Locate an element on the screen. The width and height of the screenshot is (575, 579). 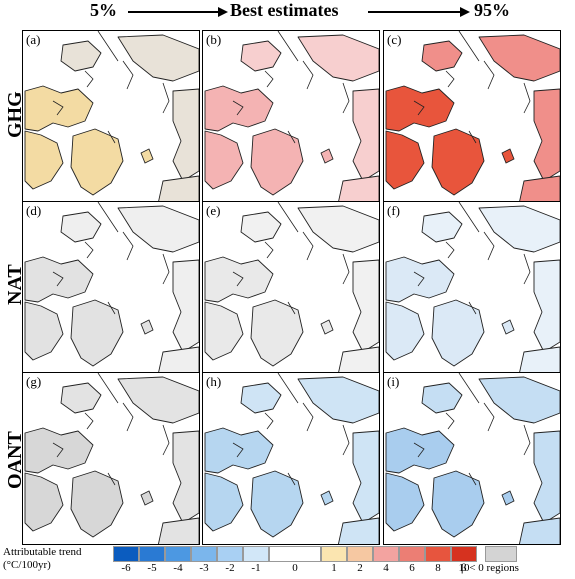
panel-label: (a) is located at coordinates (33, 40).